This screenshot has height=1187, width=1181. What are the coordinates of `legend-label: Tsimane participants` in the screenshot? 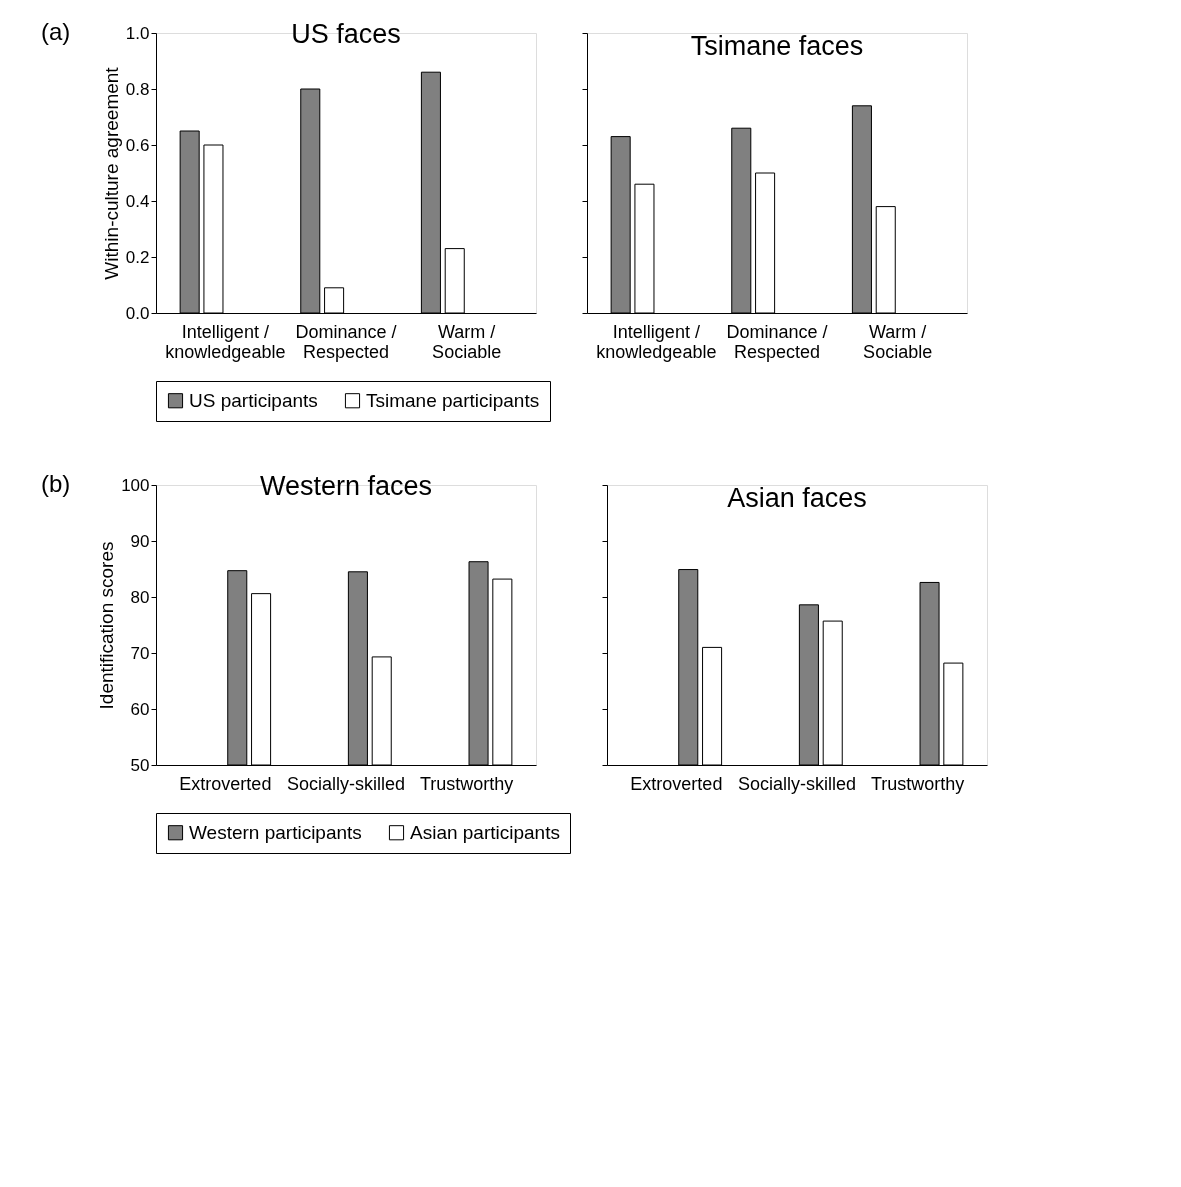 It's located at (453, 400).